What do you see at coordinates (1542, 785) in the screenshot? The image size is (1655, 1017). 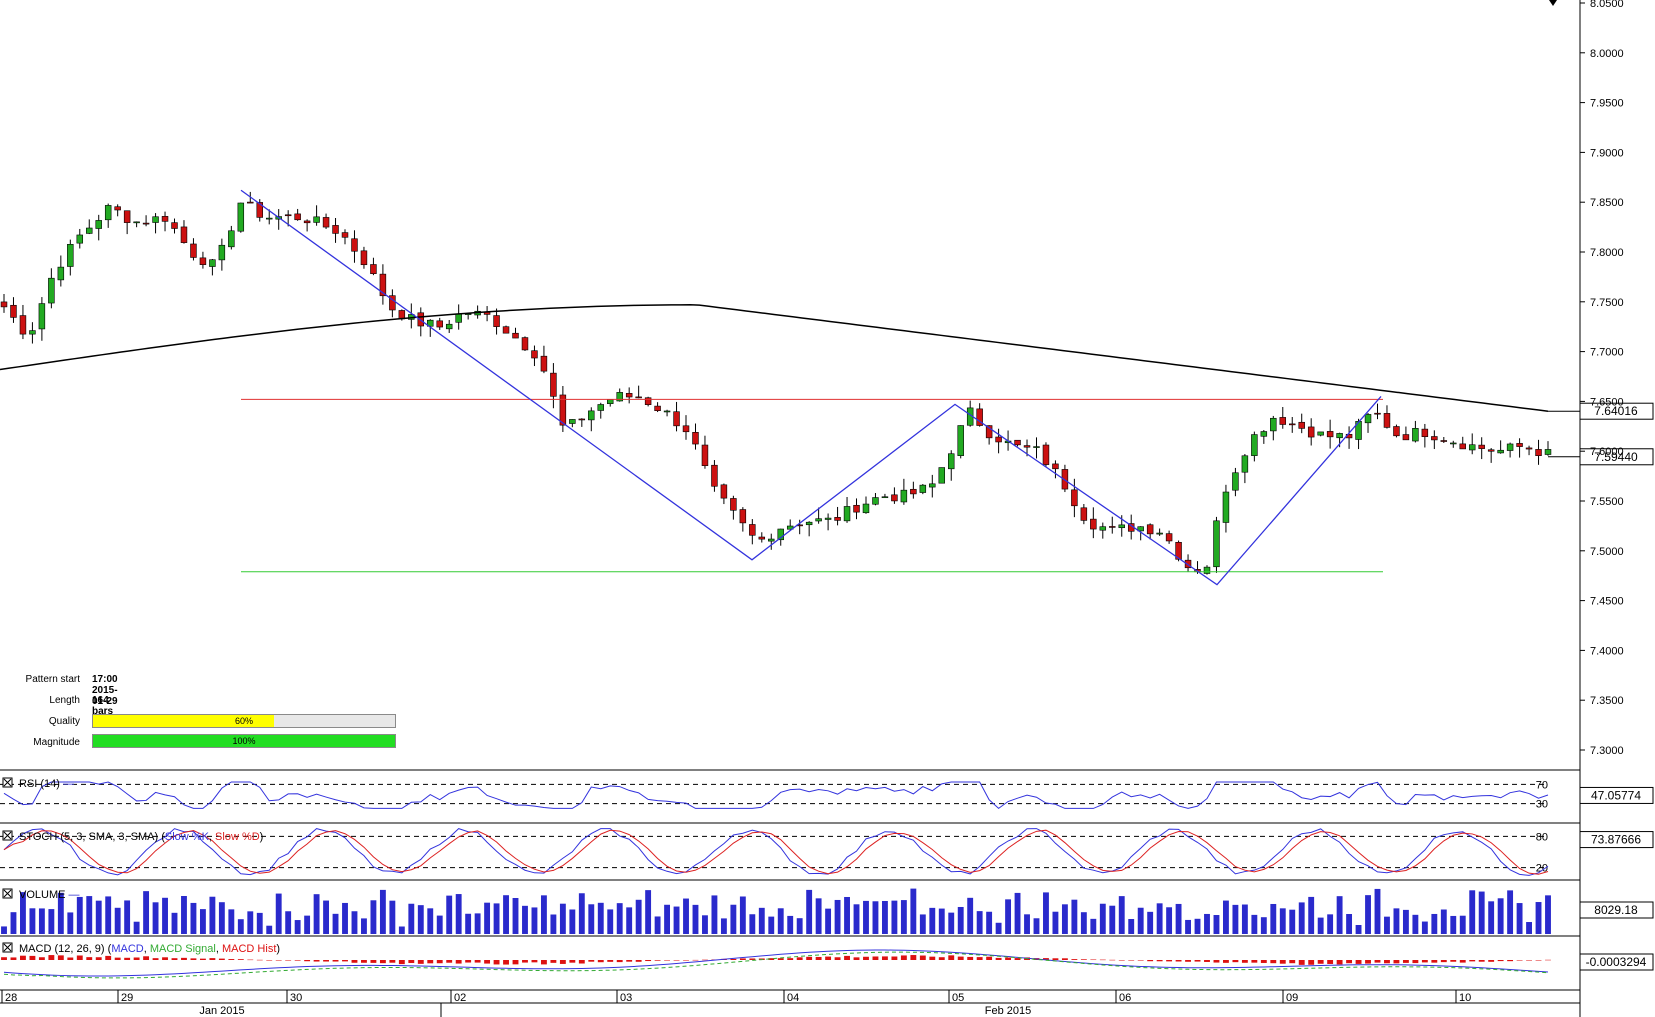 I see `level-label: 70` at bounding box center [1542, 785].